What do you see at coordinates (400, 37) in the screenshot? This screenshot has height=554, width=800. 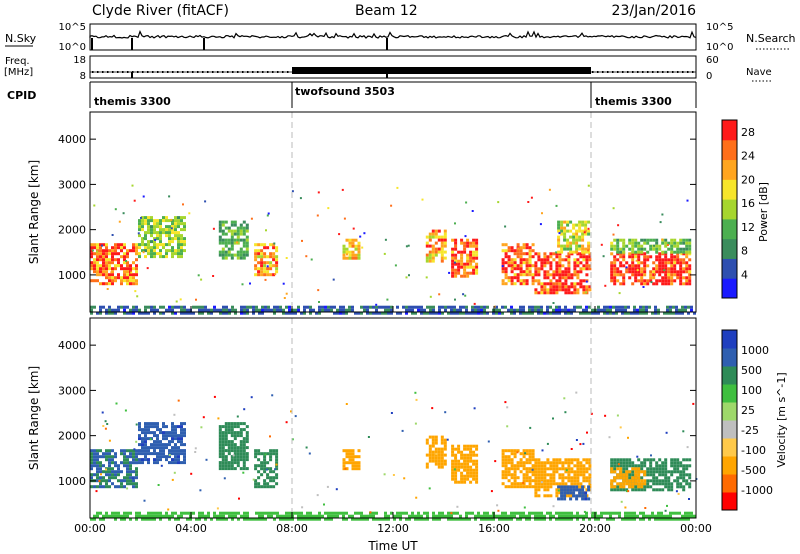 I see `nsky-strip: N.Sky 10^5 10^0 10^5 10^0 N.Search` at bounding box center [400, 37].